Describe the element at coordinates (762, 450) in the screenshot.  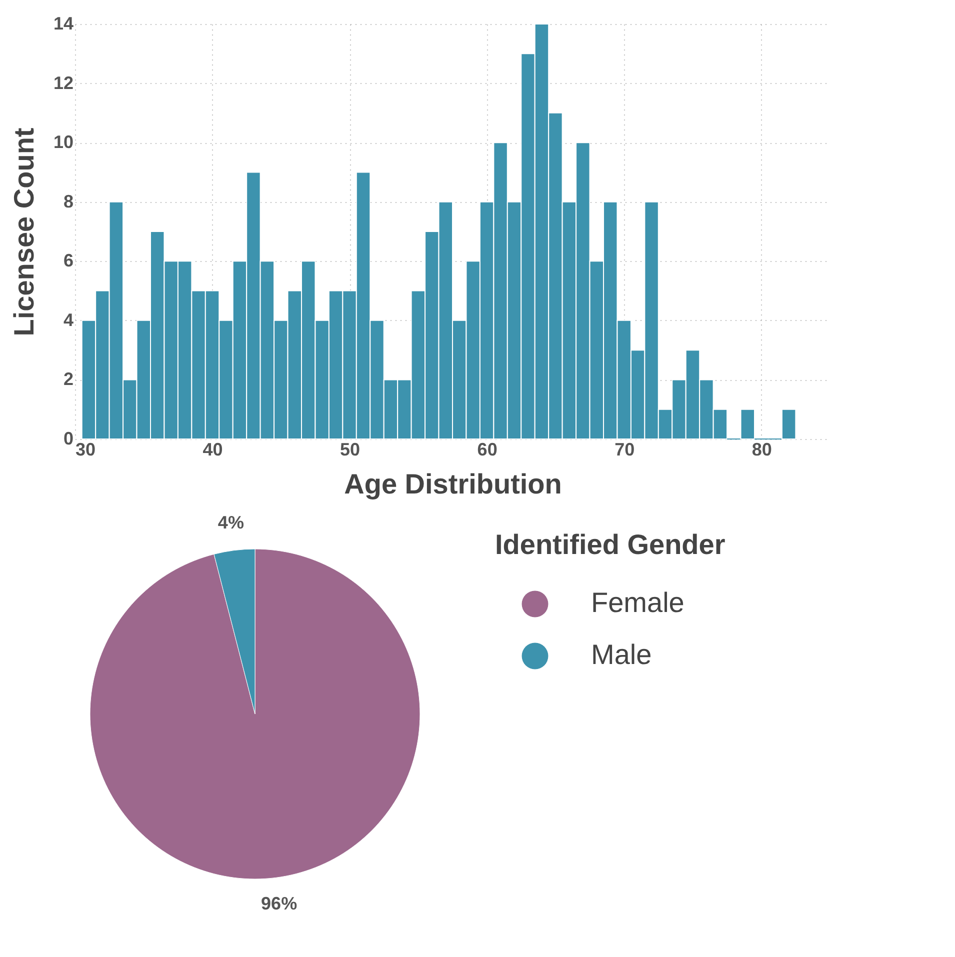
I see `x-tick-label: 80` at that location.